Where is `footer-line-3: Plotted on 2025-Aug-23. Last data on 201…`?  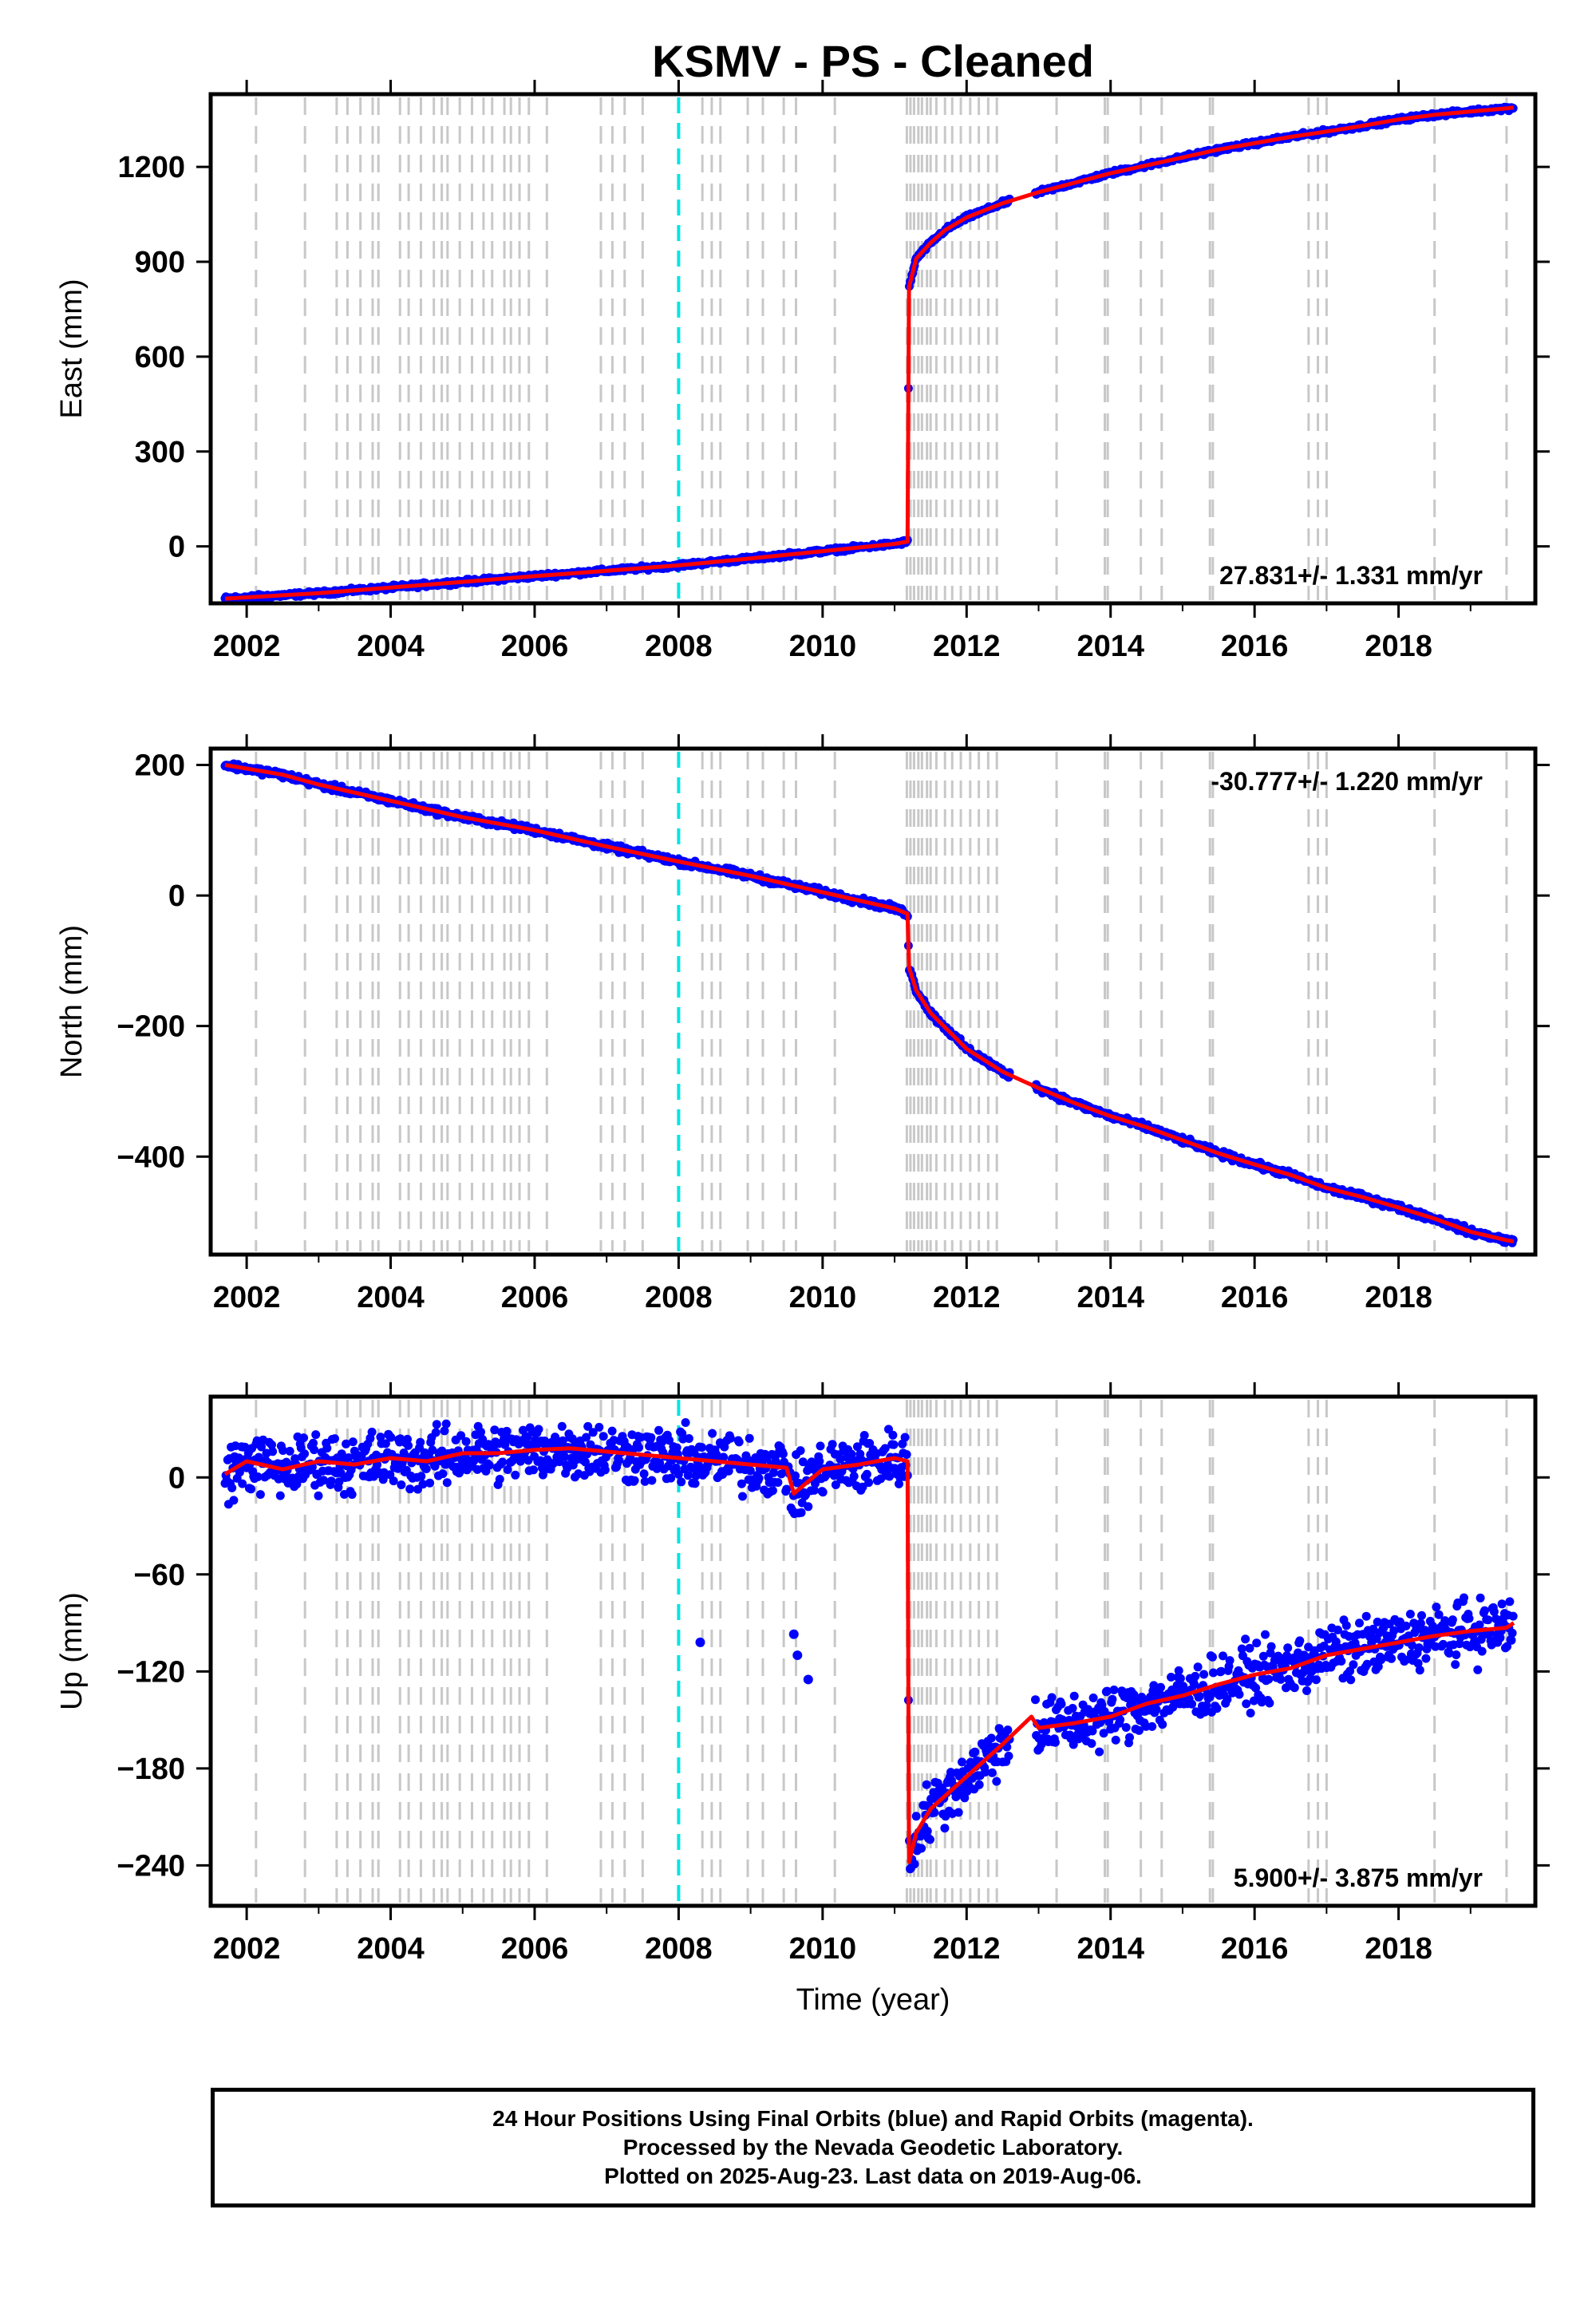 footer-line-3: Plotted on 2025-Aug-23. Last data on 201… is located at coordinates (873, 2176).